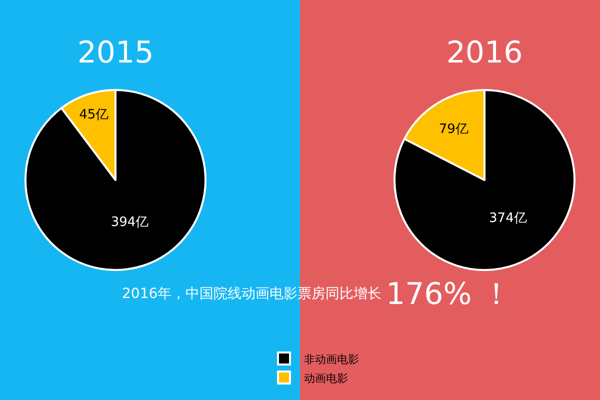 The image size is (600, 400). Describe the element at coordinates (508, 218) in the screenshot. I see `data-label: 374亿` at that location.